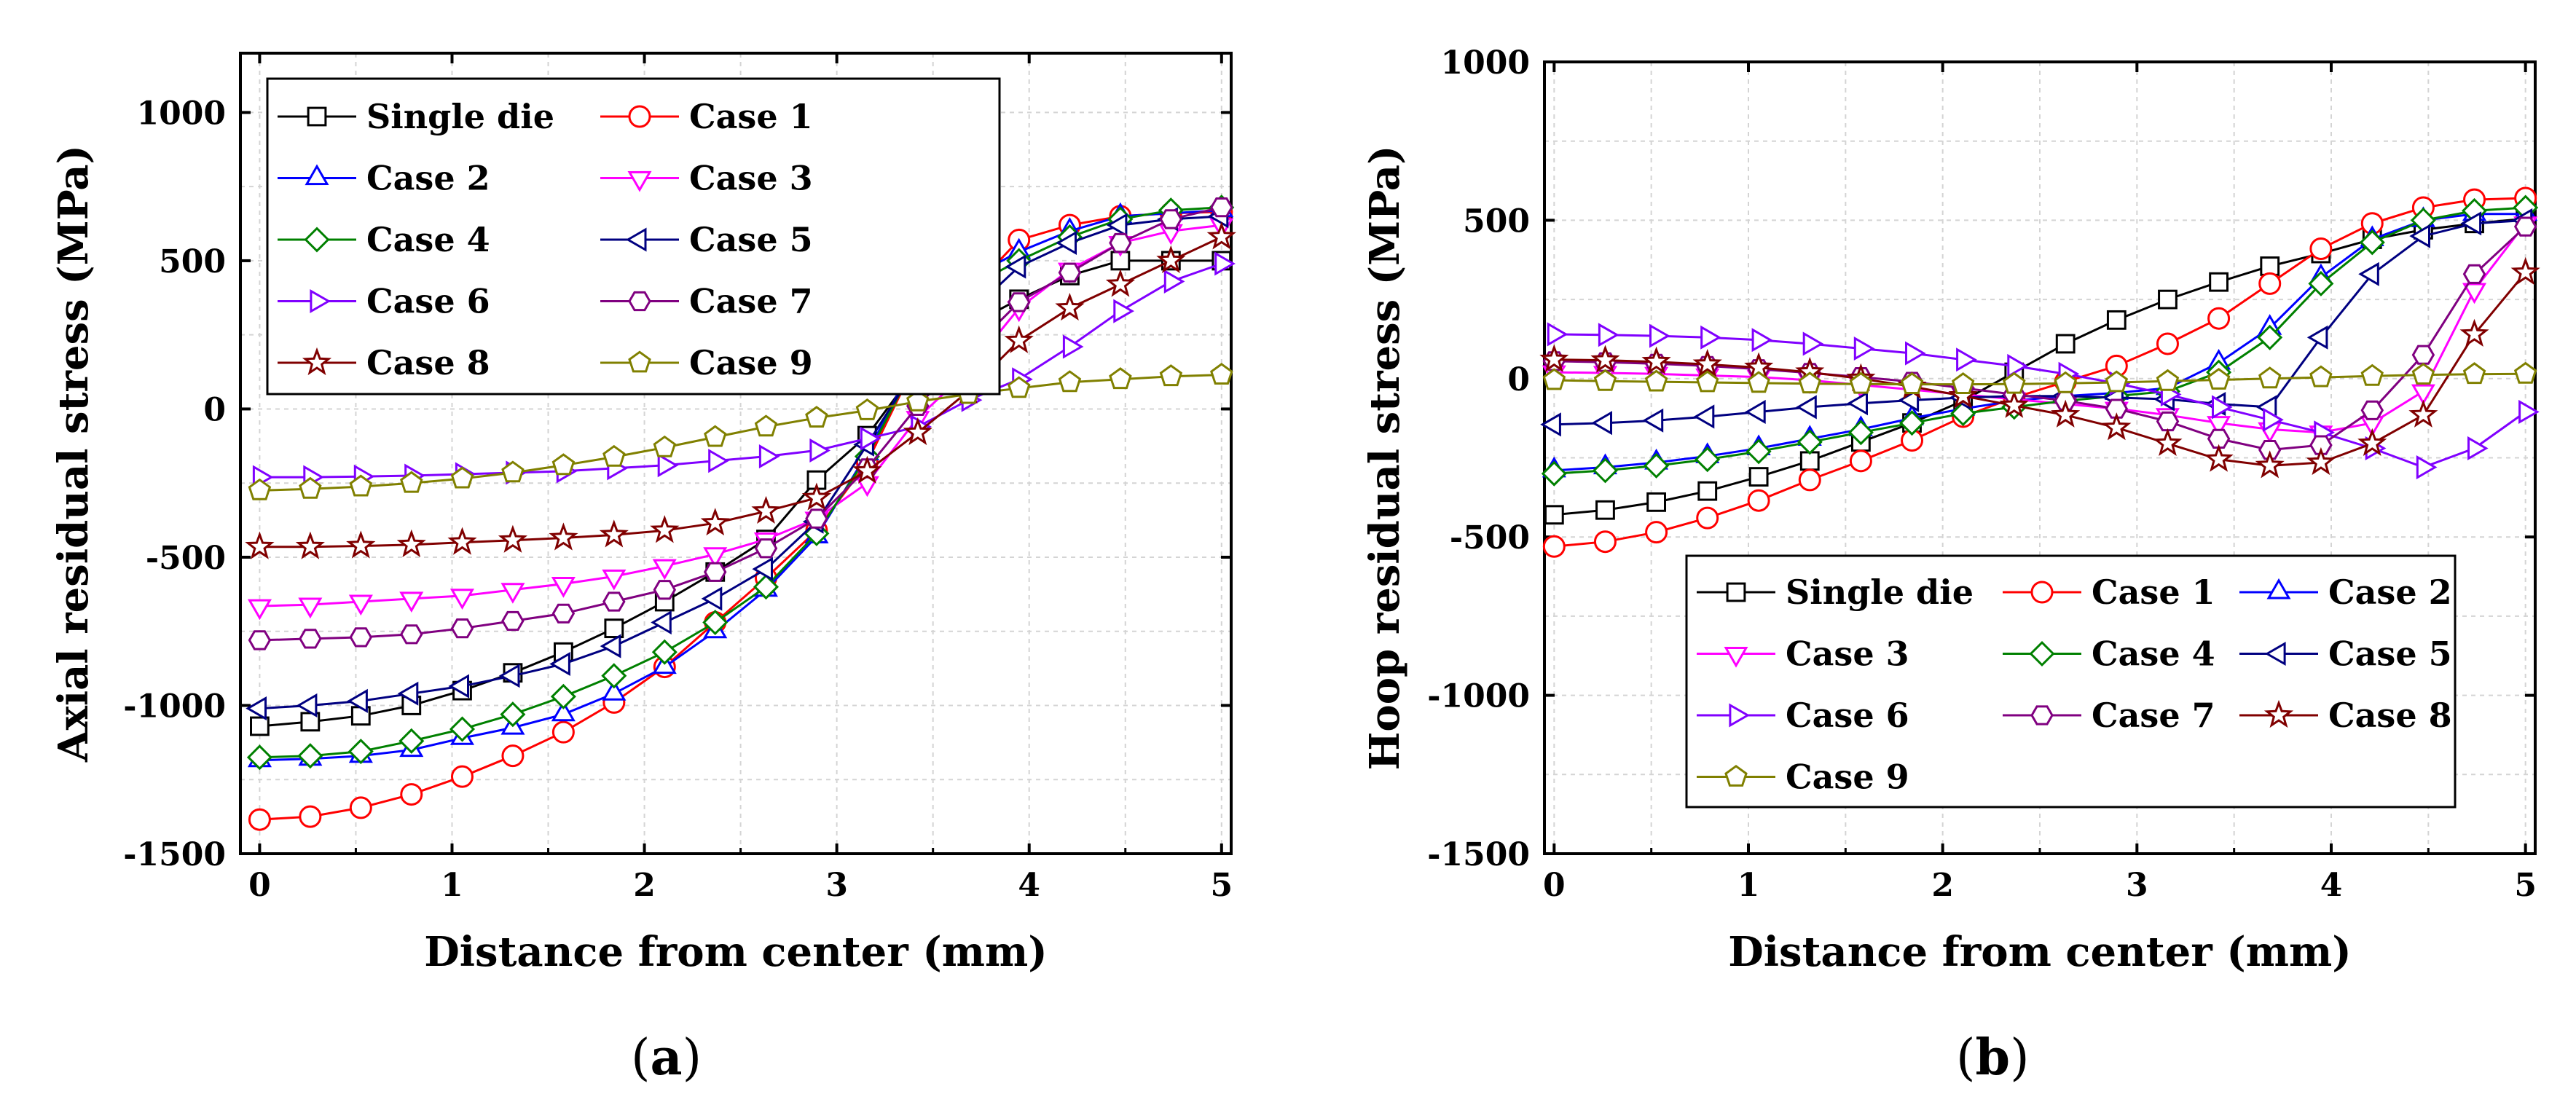 The image size is (2576, 1113). Describe the element at coordinates (428, 178) in the screenshot. I see `legend-label: Case 2` at that location.